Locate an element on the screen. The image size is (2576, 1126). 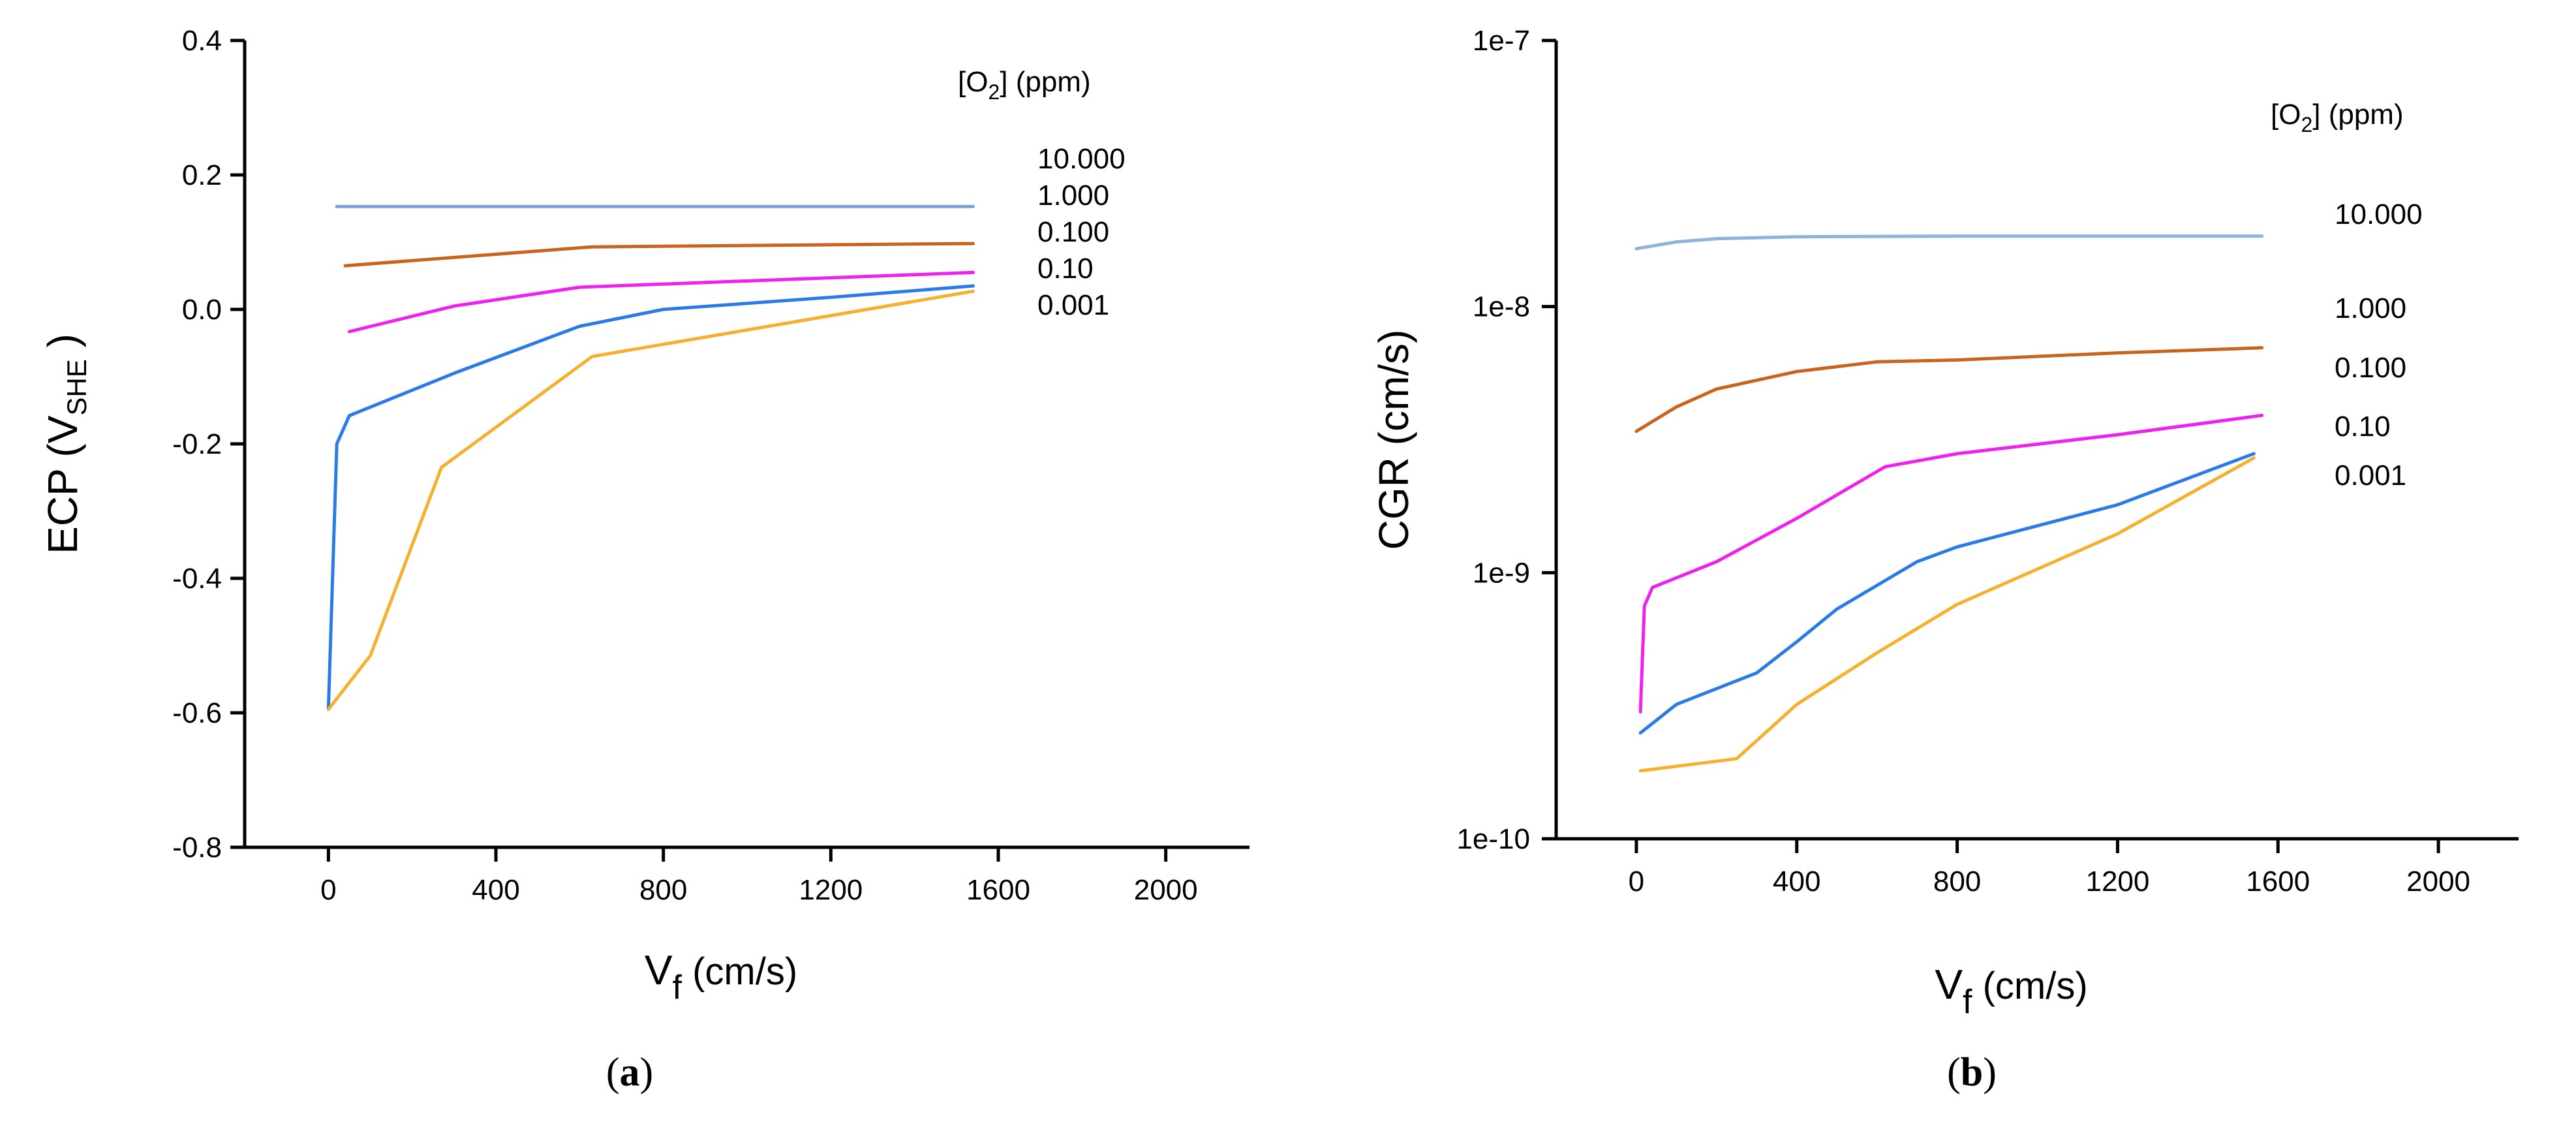
y-axis-label-text: ECP (V is located at coordinates (62, 484).